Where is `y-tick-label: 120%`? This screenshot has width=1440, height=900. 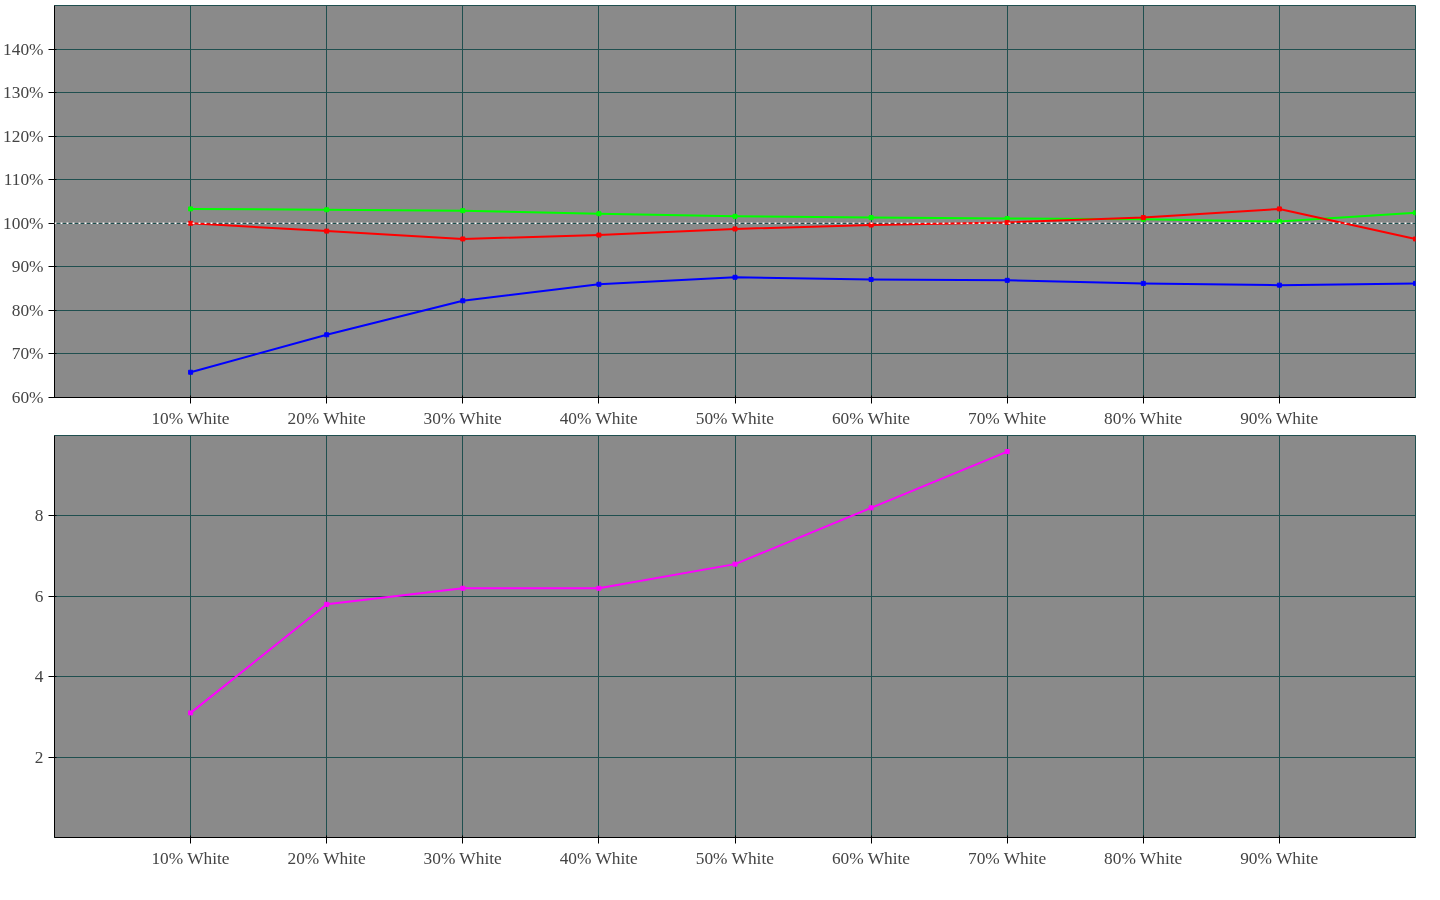 y-tick-label: 120% is located at coordinates (23, 136).